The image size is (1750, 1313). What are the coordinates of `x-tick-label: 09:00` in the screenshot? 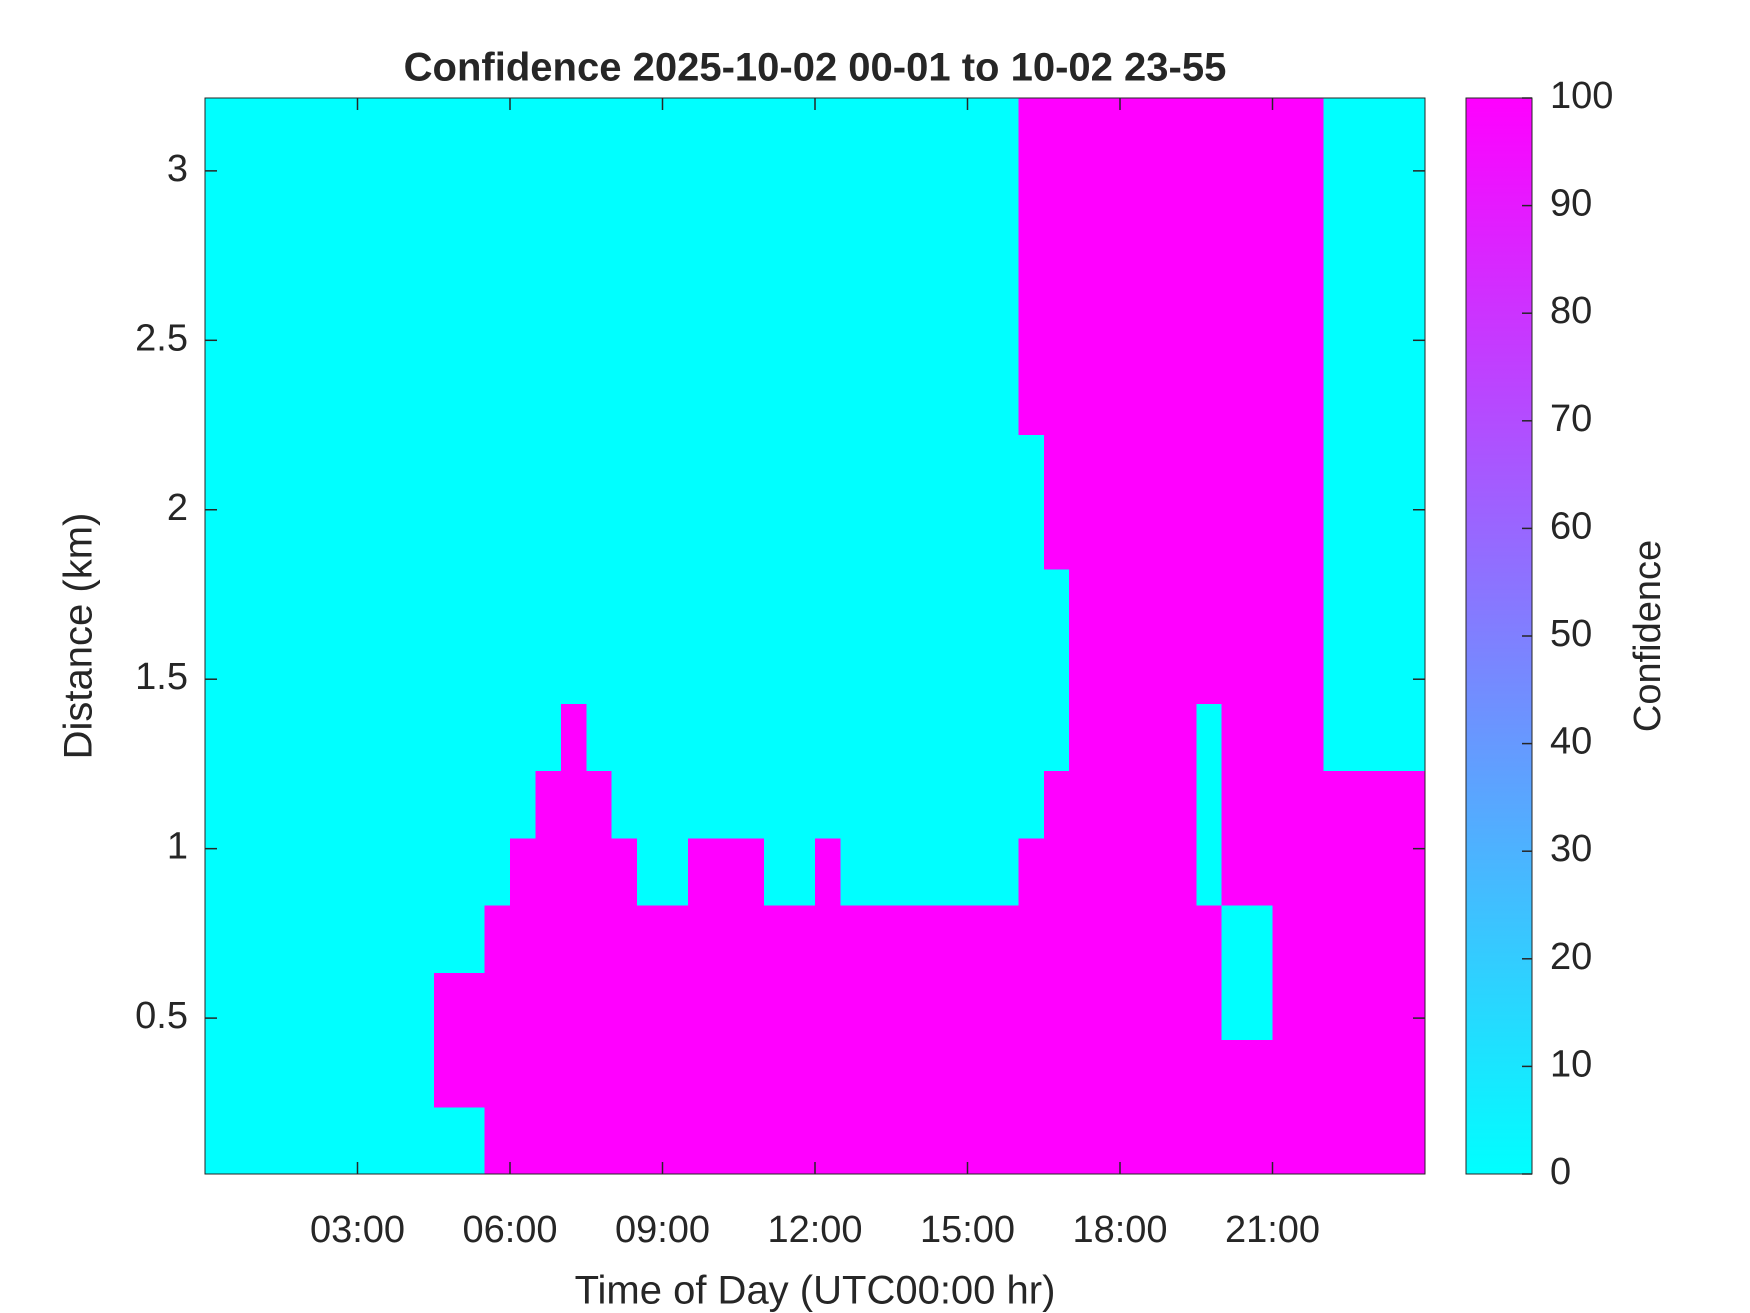 It's located at (662, 1230).